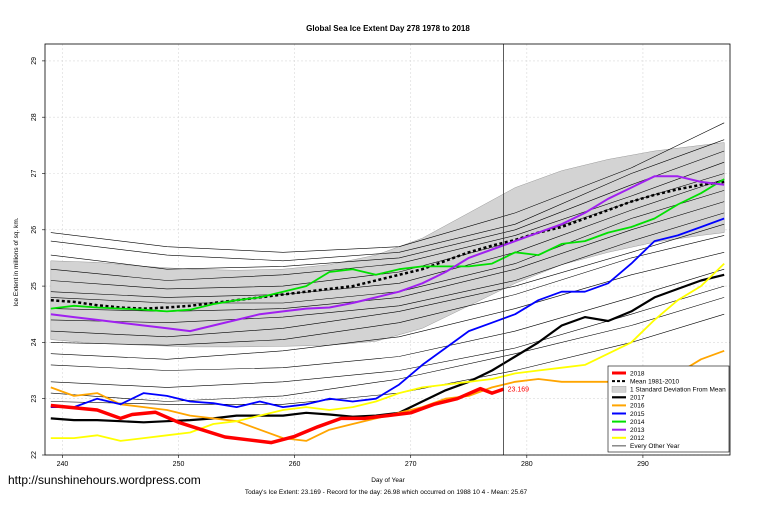 The height and width of the screenshot is (506, 759). Describe the element at coordinates (34, 117) in the screenshot. I see `y-tick-label: 28` at that location.